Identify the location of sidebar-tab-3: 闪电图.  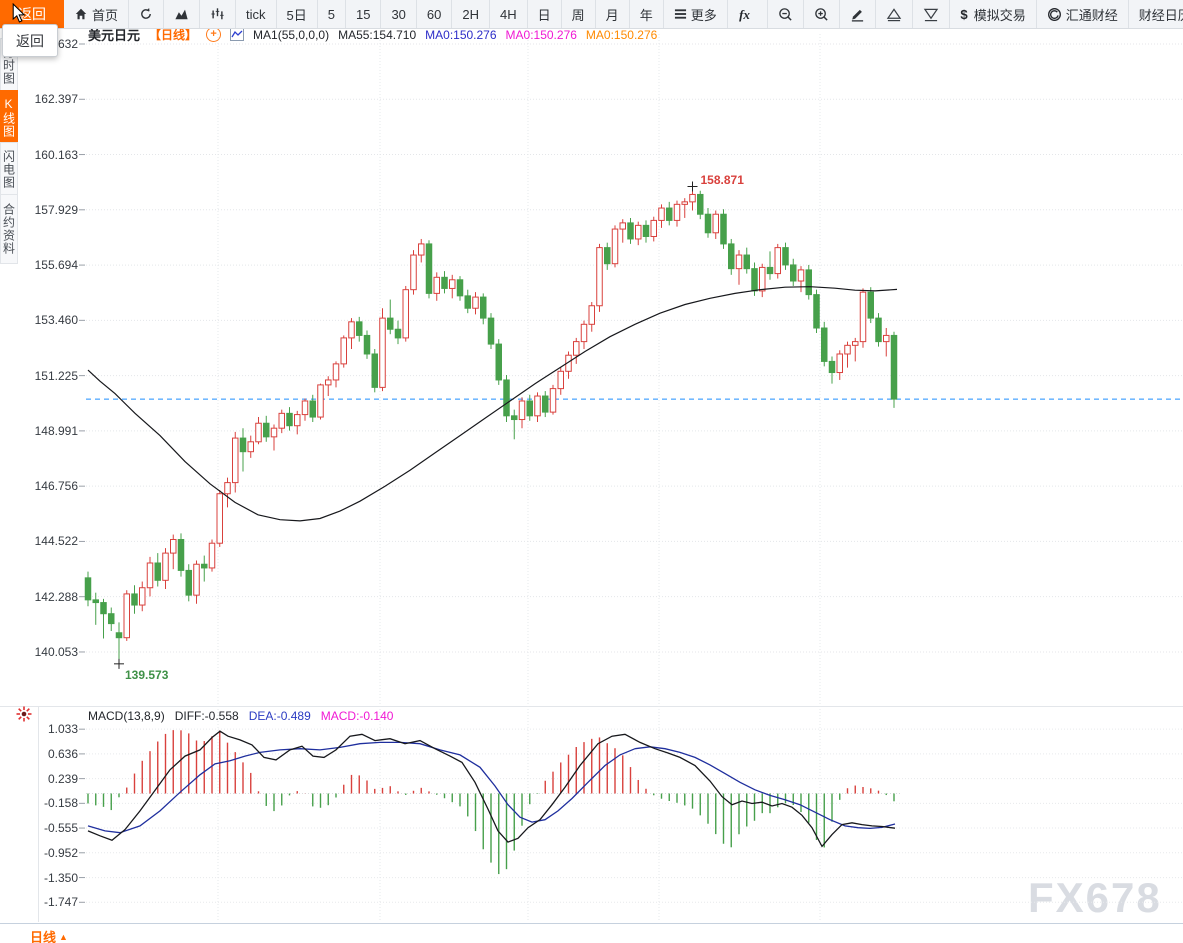
(9, 169).